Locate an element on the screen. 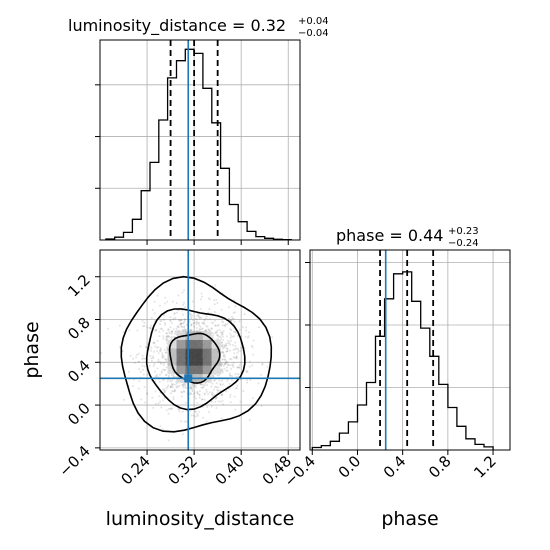  phase-x-tick-label: 0.8 is located at coordinates (440, 467).